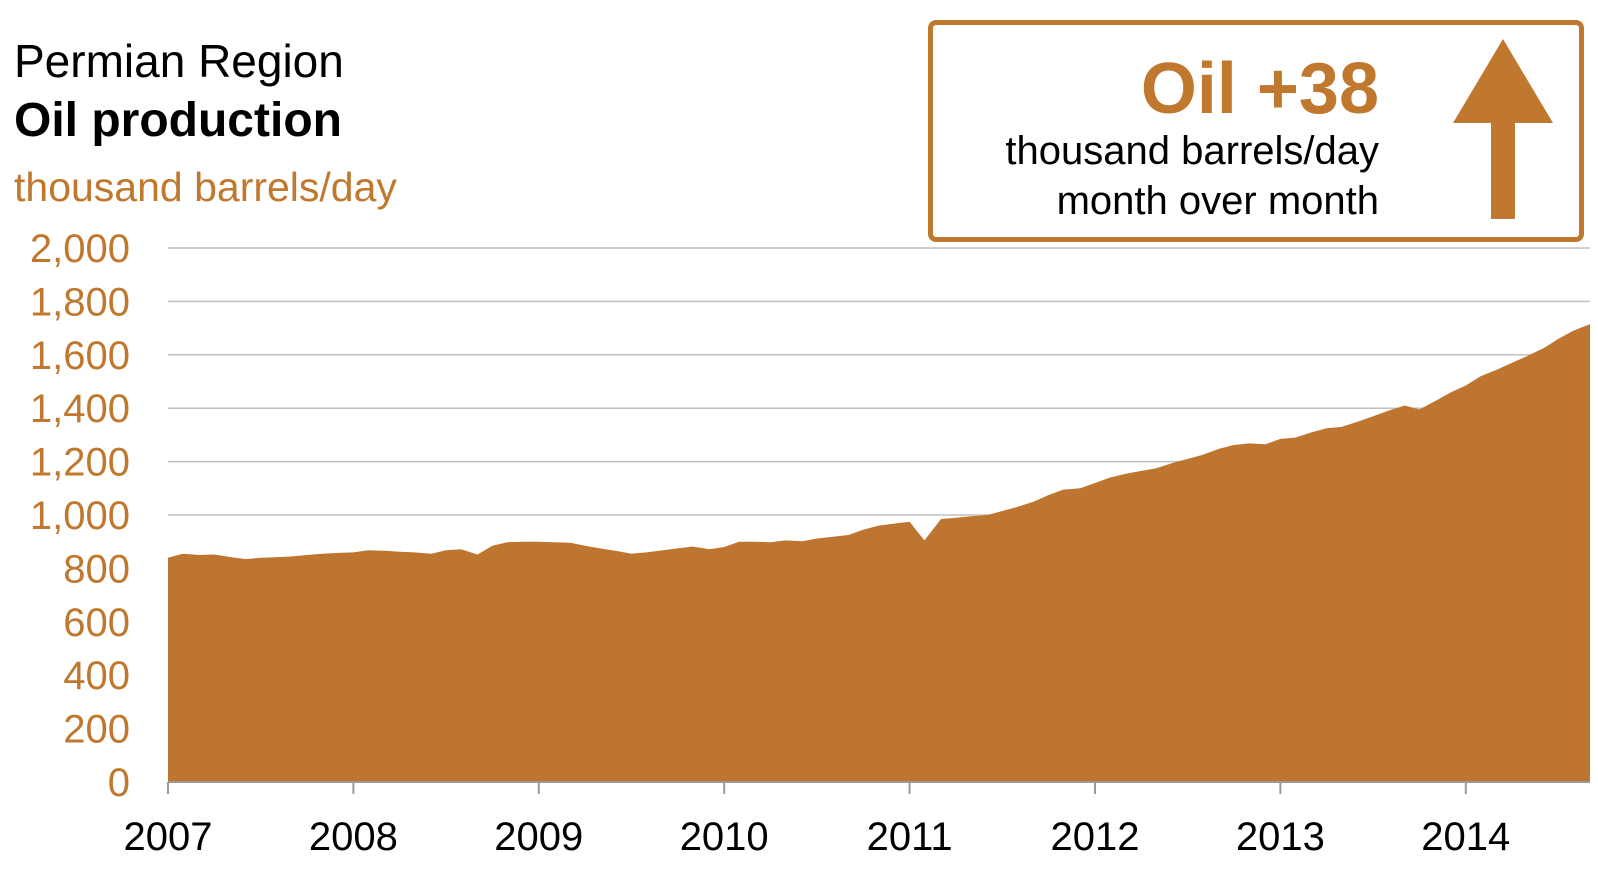 The width and height of the screenshot is (1598, 874). Describe the element at coordinates (119, 783) in the screenshot. I see `y-tick-label: 0` at that location.